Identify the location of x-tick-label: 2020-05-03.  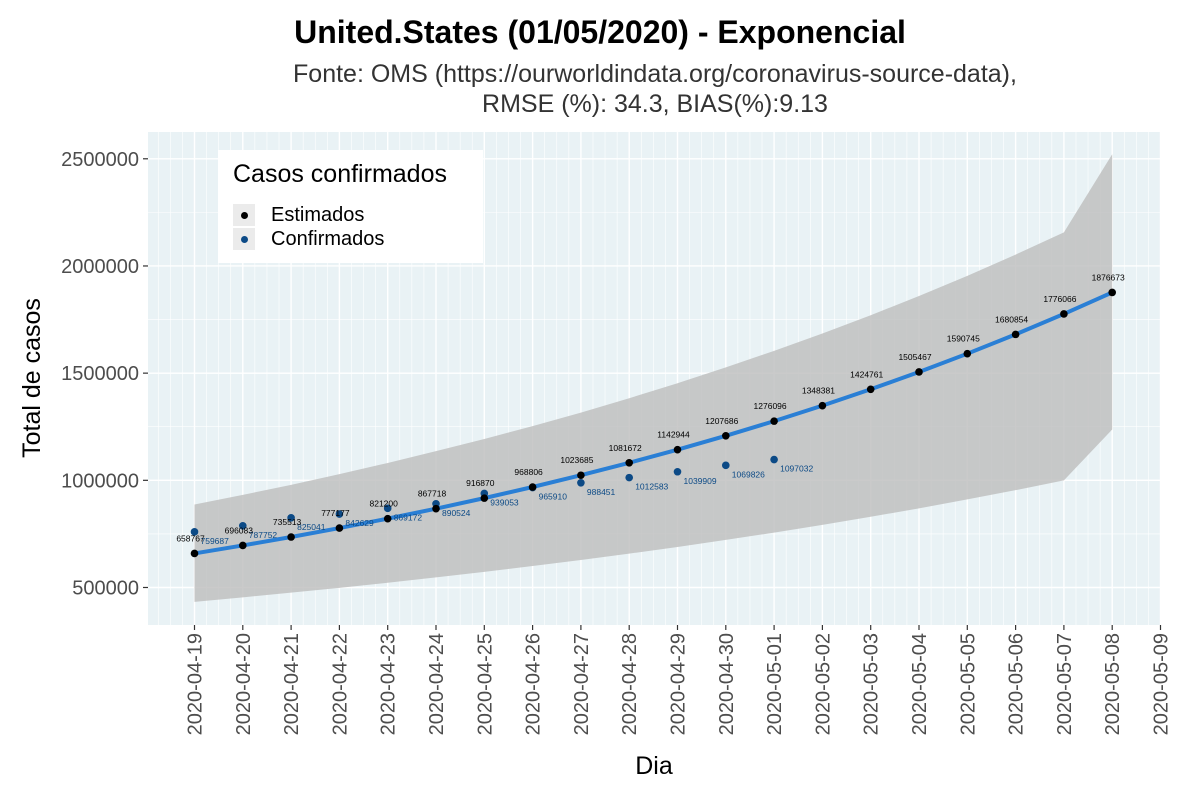
(872, 684).